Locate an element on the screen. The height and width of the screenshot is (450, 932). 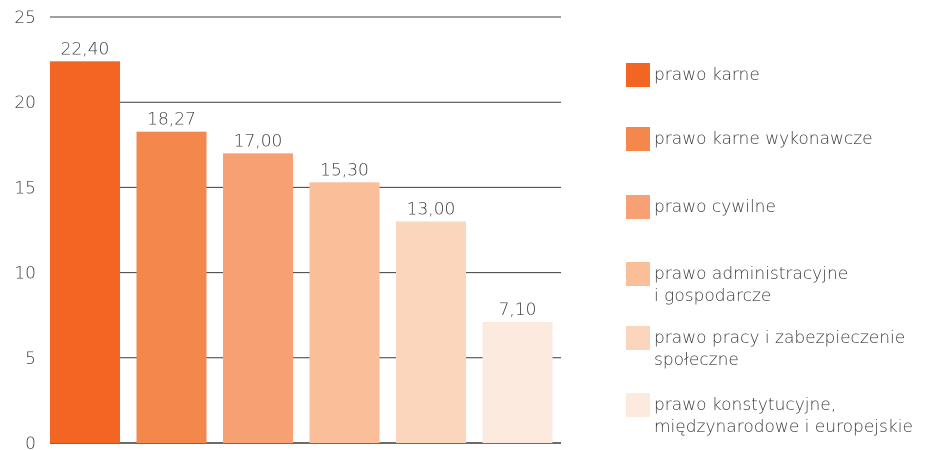
y-tick-label: 5 is located at coordinates (30, 359).